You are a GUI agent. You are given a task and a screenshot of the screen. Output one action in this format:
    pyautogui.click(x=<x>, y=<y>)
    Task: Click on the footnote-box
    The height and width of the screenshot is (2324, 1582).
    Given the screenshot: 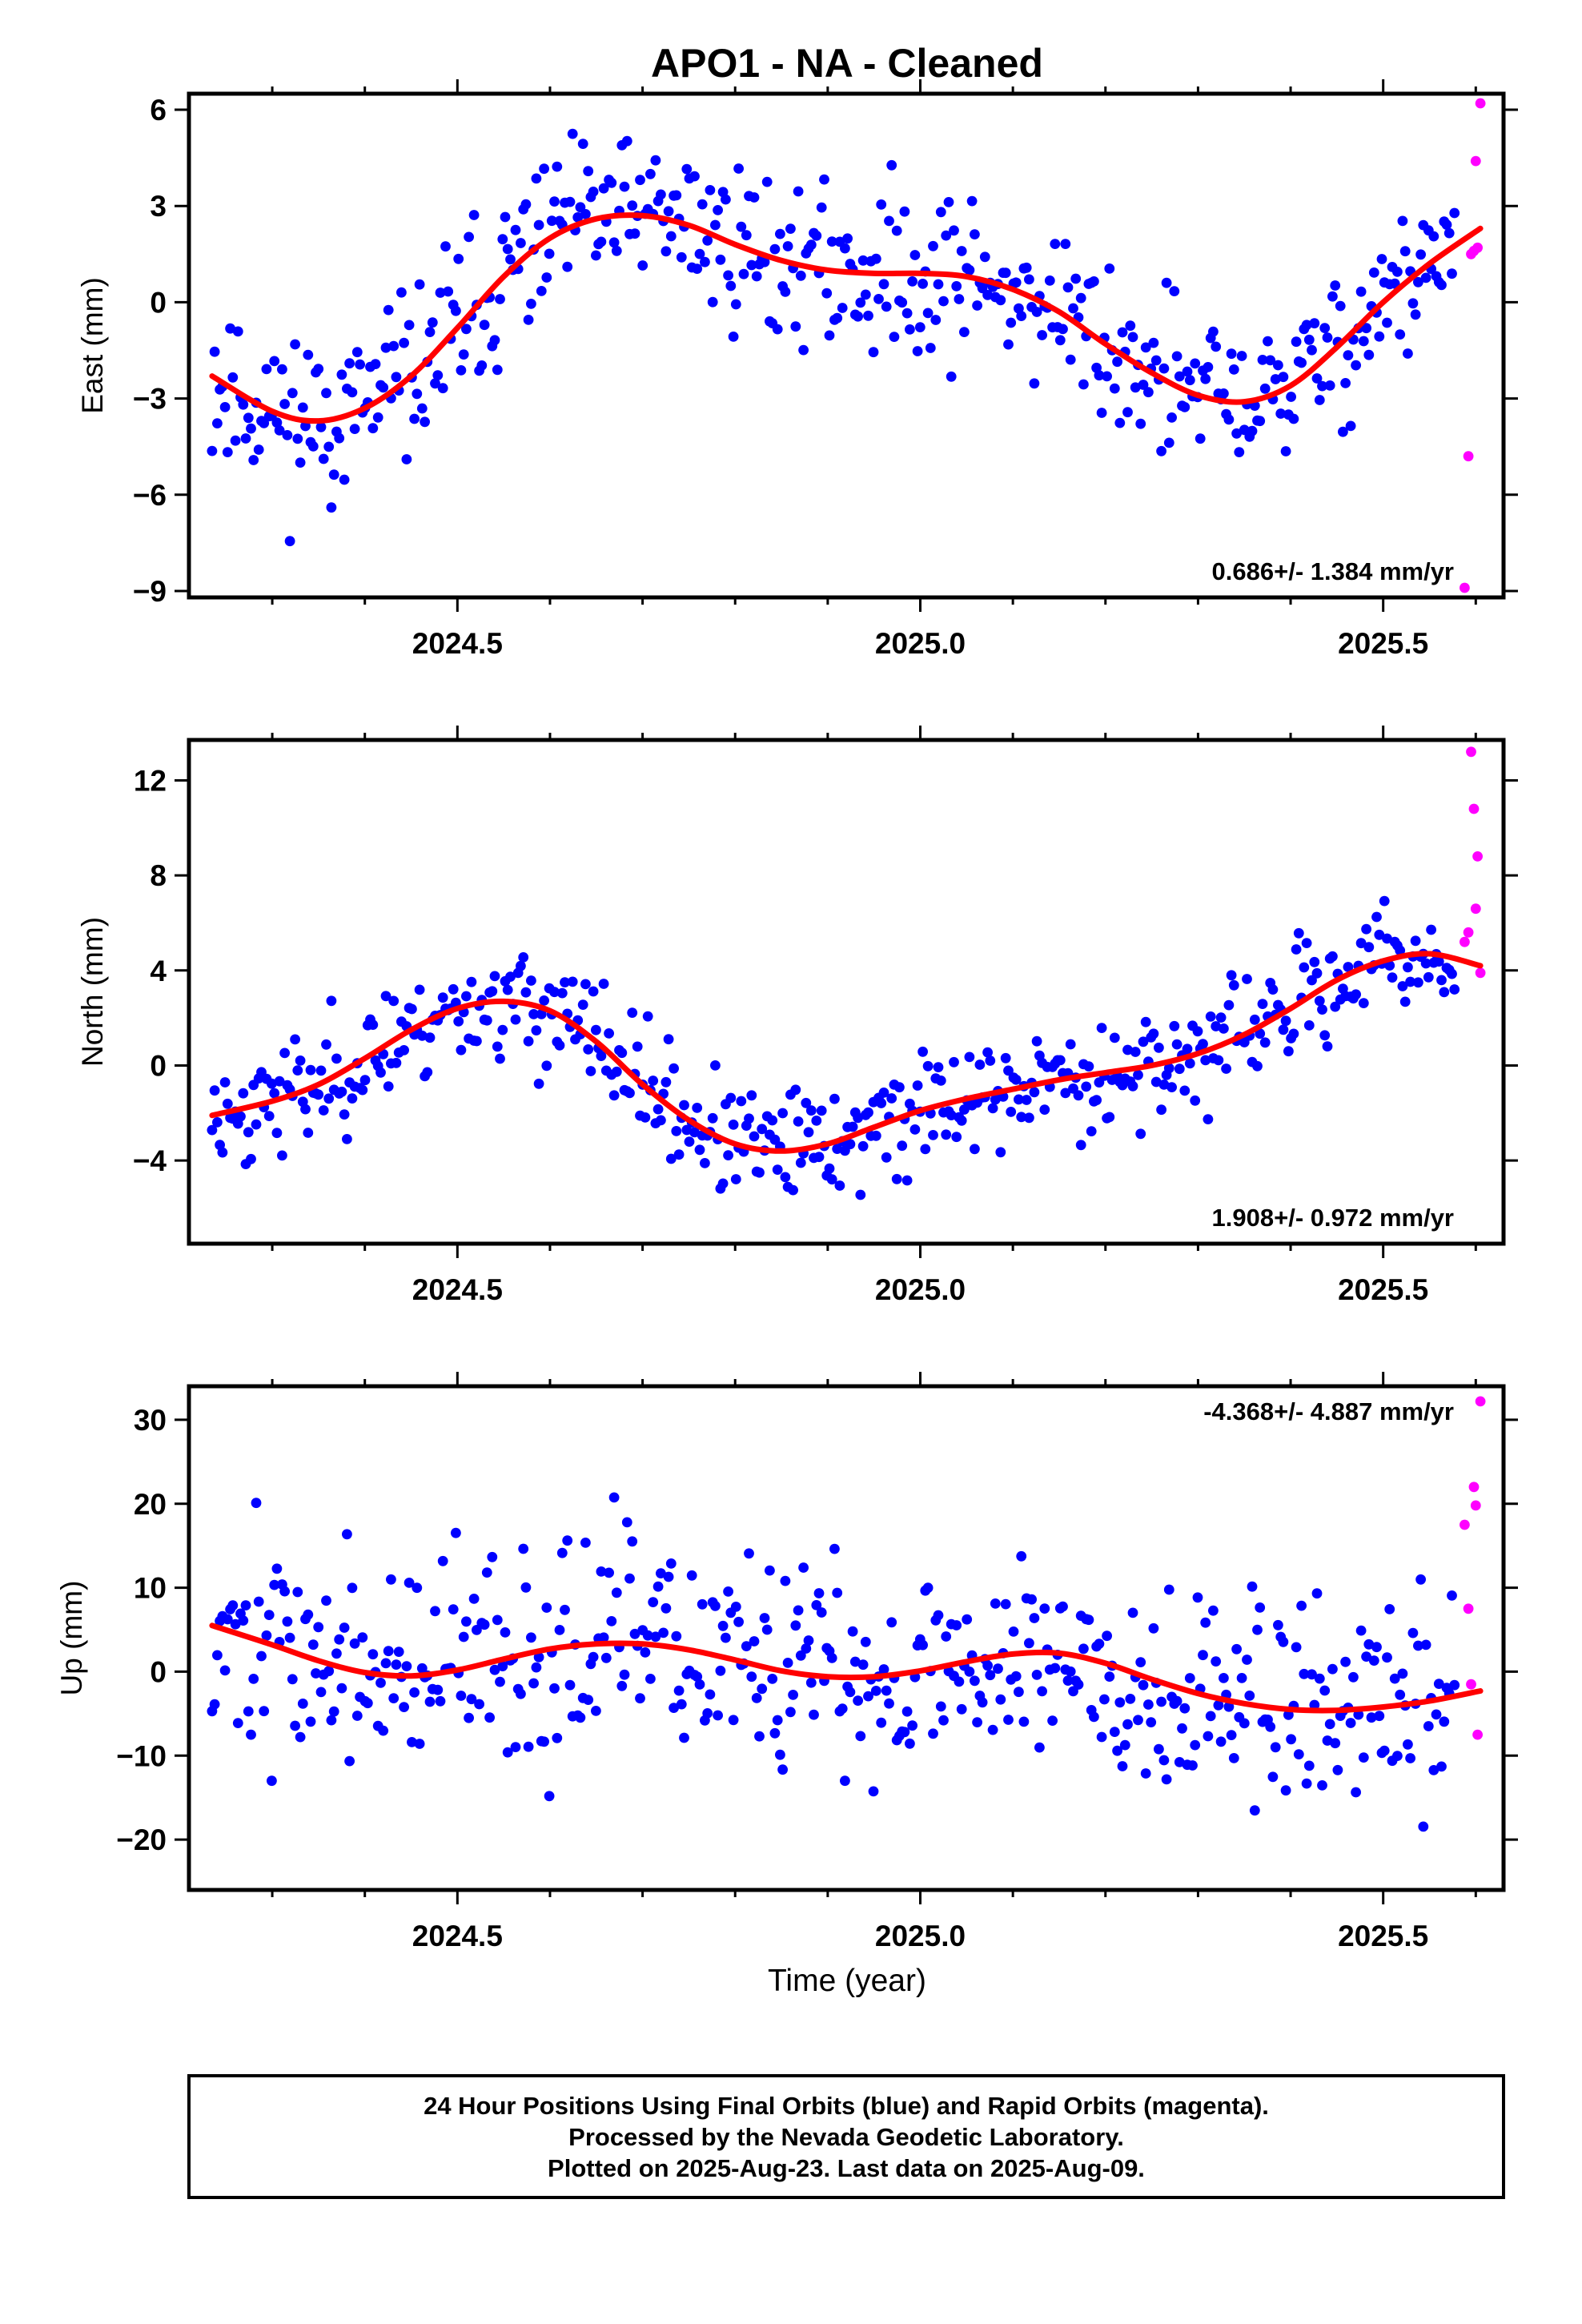 What is the action you would take?
    pyautogui.click(x=846, y=2136)
    